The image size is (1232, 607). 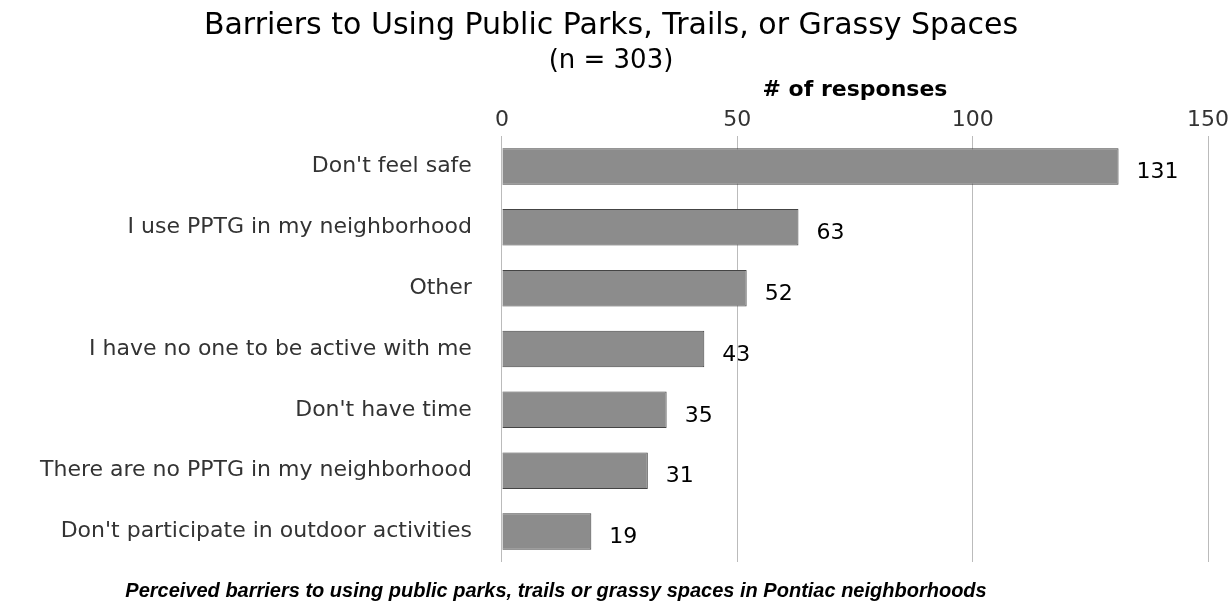 What do you see at coordinates (623, 536) in the screenshot?
I see `data-label: 19` at bounding box center [623, 536].